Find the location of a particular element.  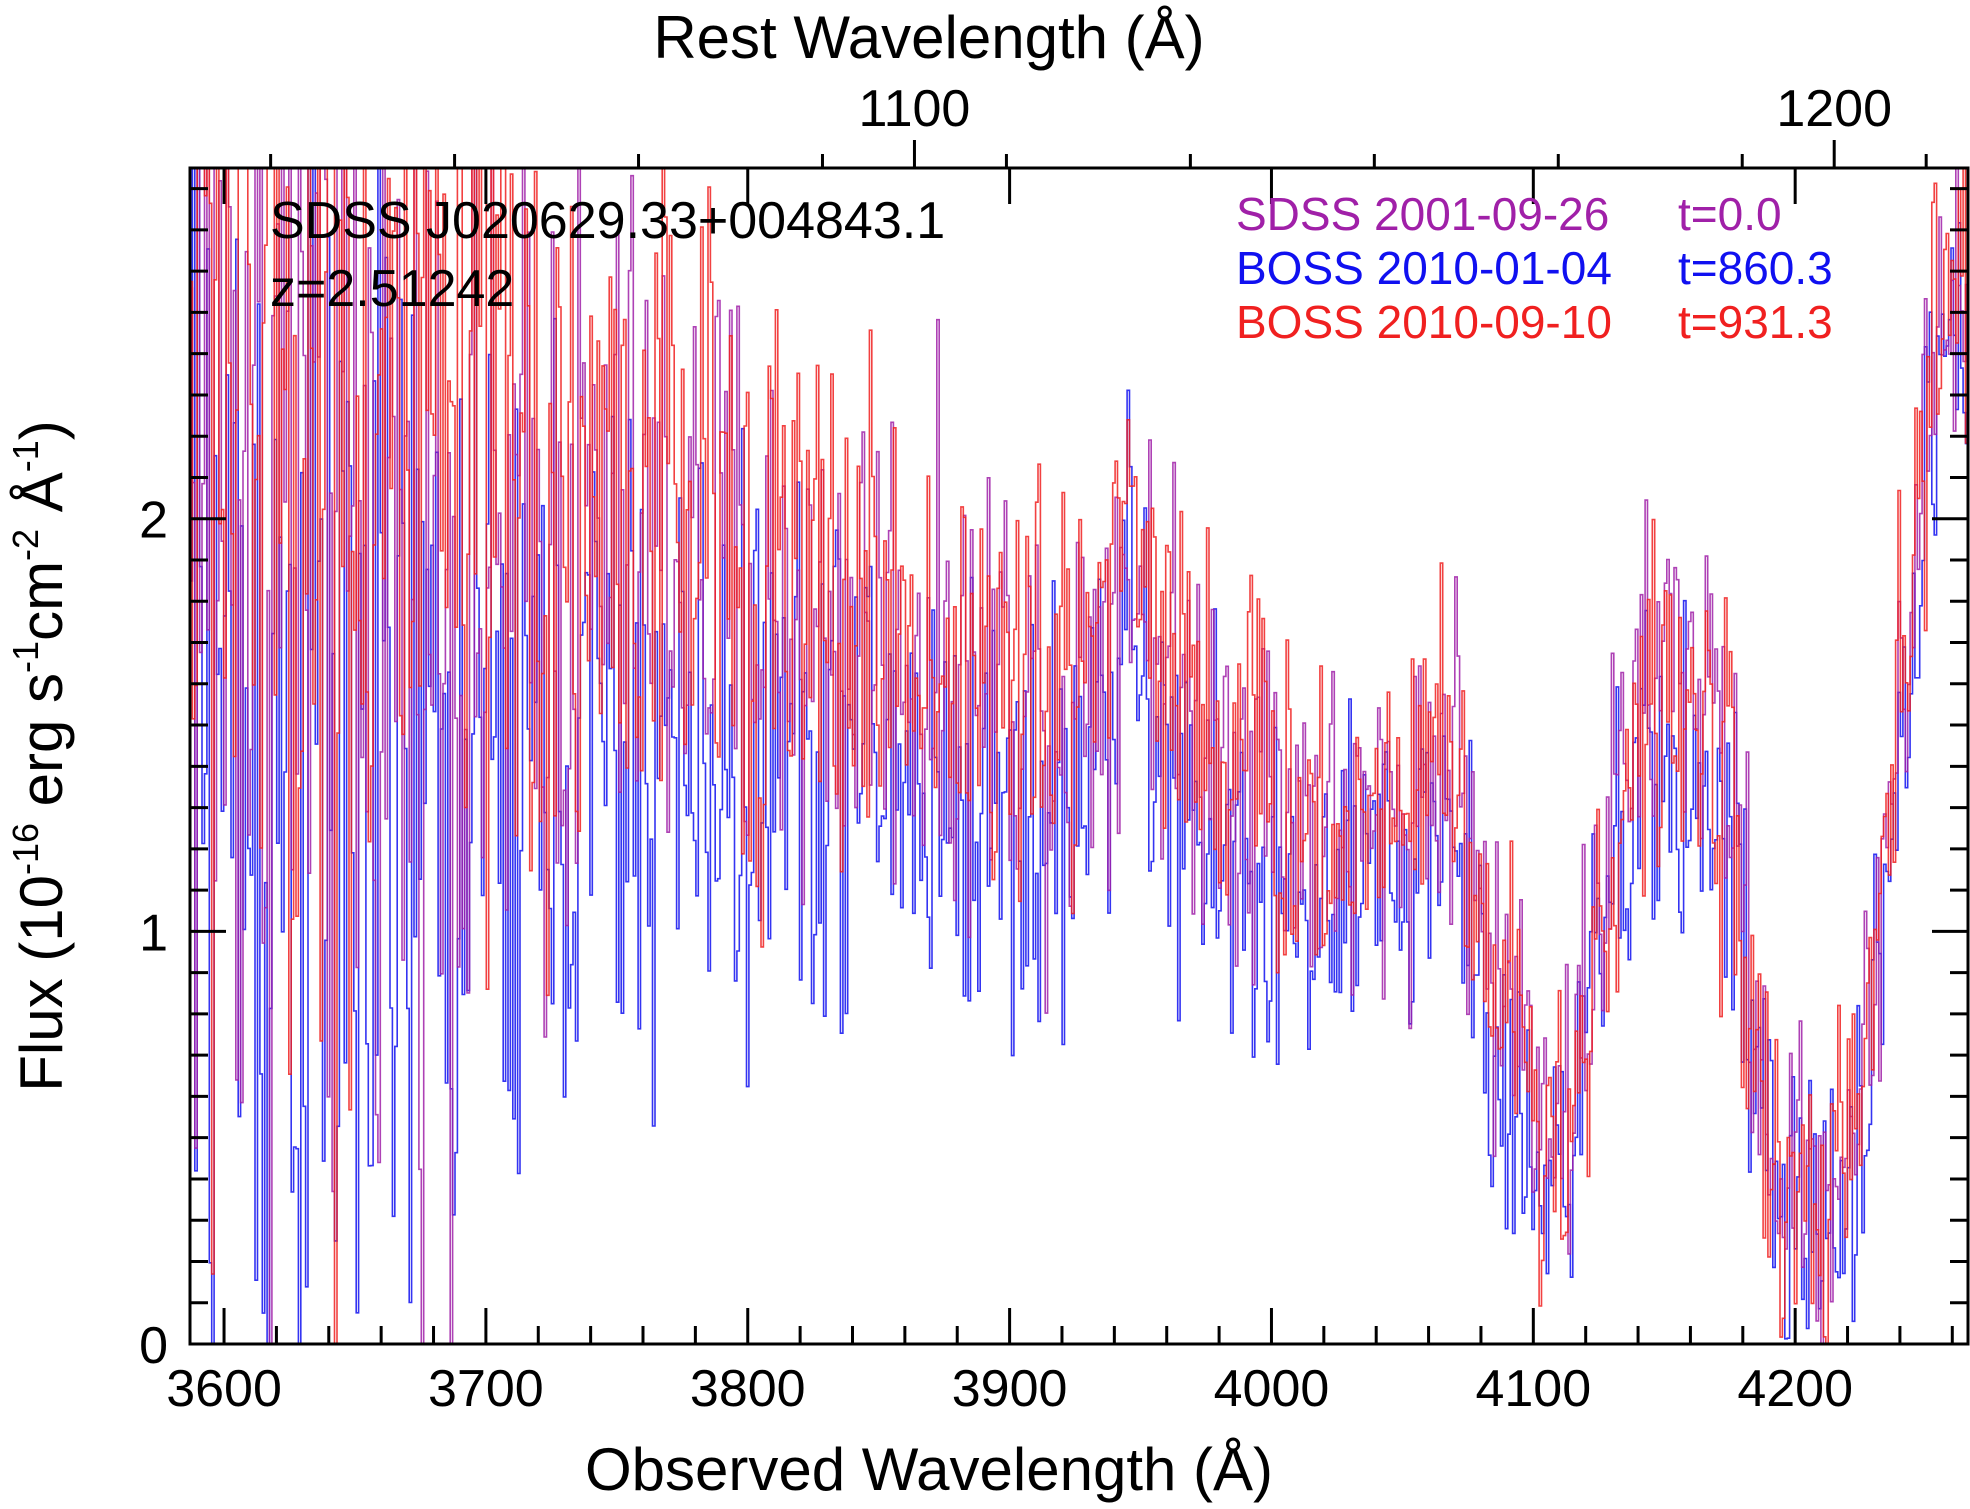

x-tick-label: 3700 is located at coordinates (486, 1389).